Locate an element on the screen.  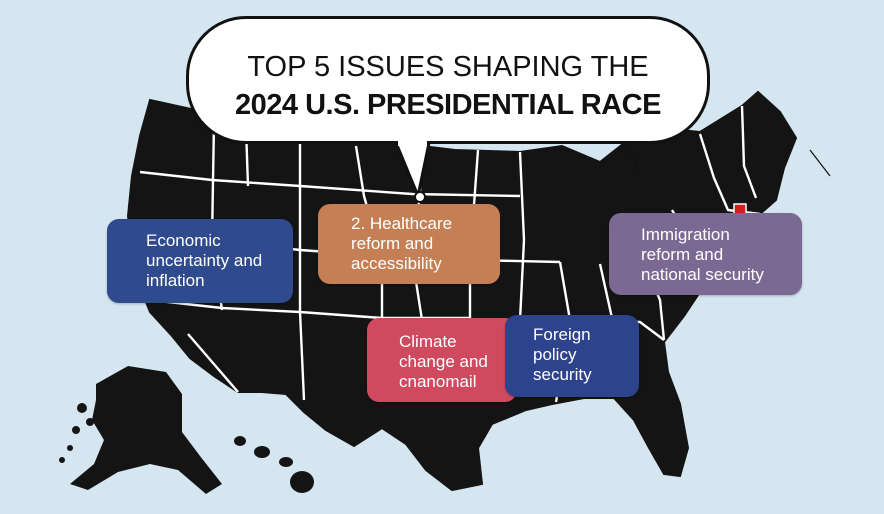
michigan-peninsula is located at coordinates (587, 219).